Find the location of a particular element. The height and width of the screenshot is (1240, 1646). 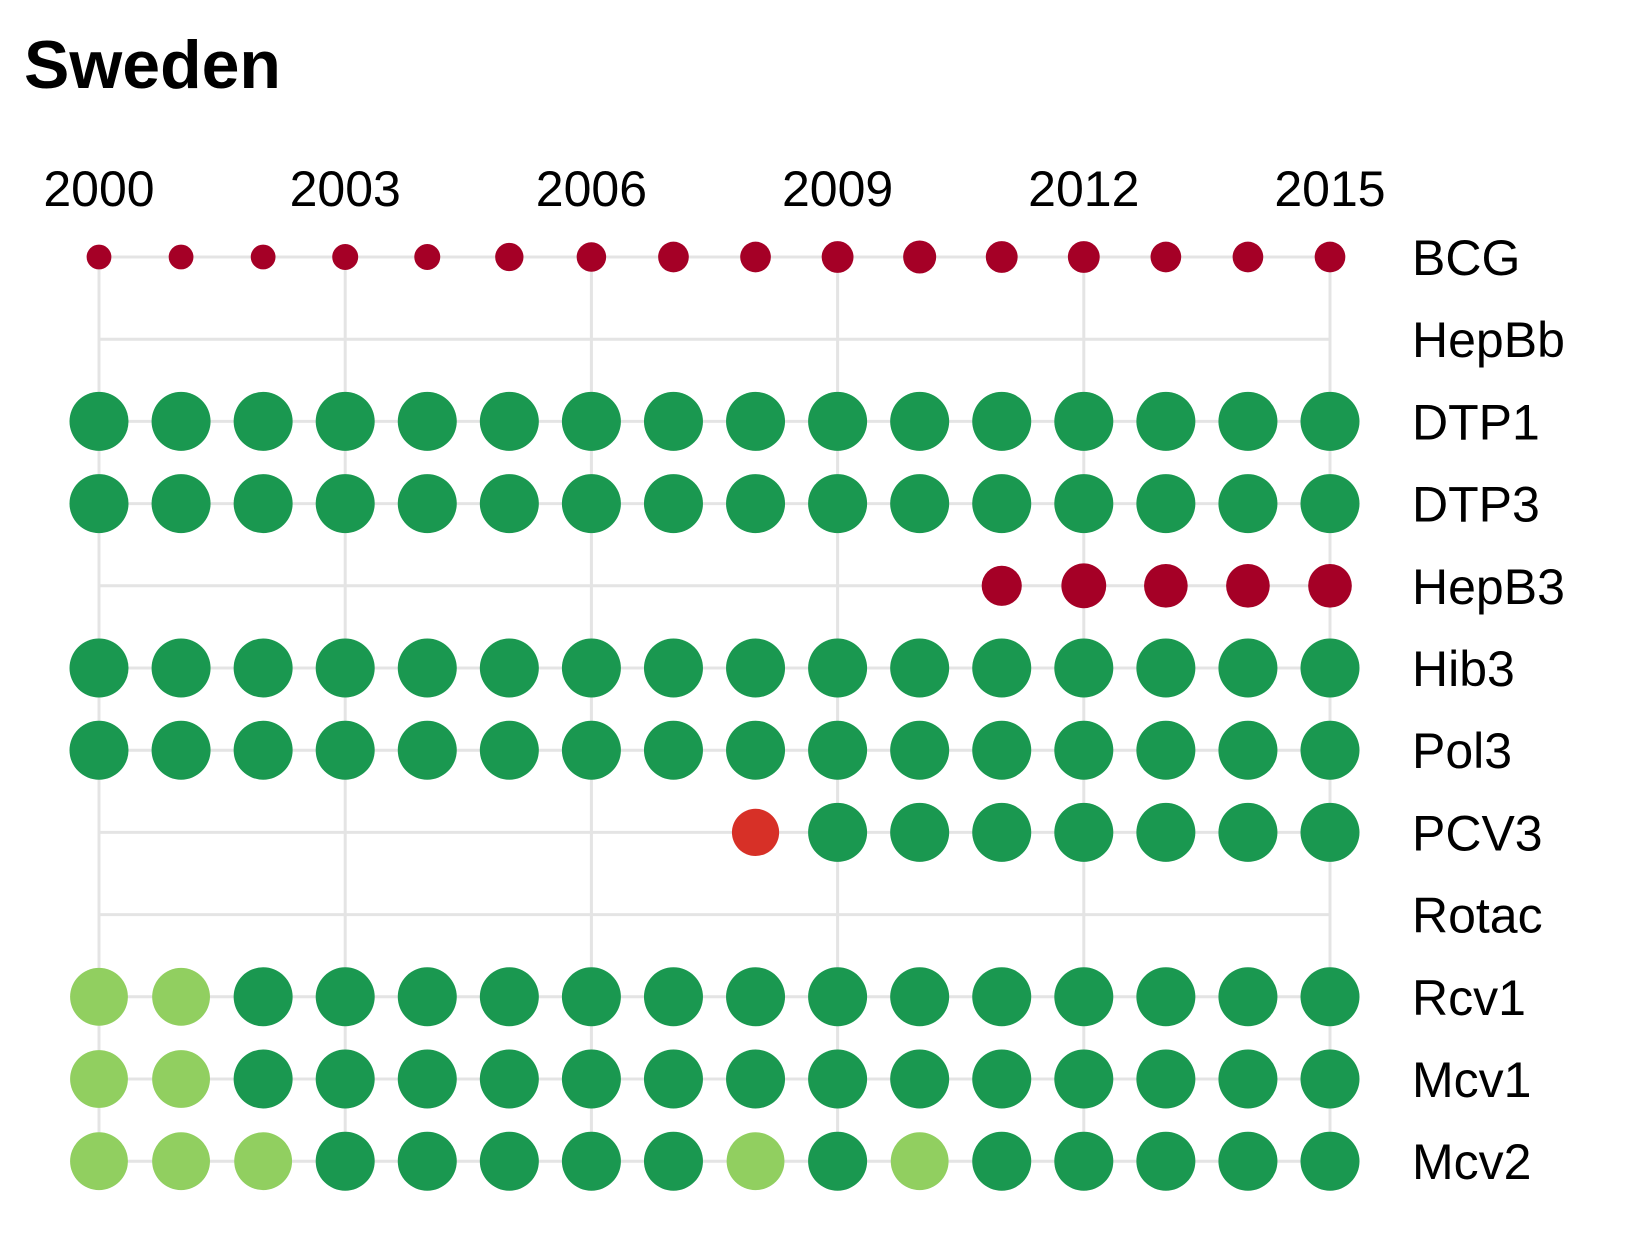

point-dtp3-2010 is located at coordinates (920, 504).